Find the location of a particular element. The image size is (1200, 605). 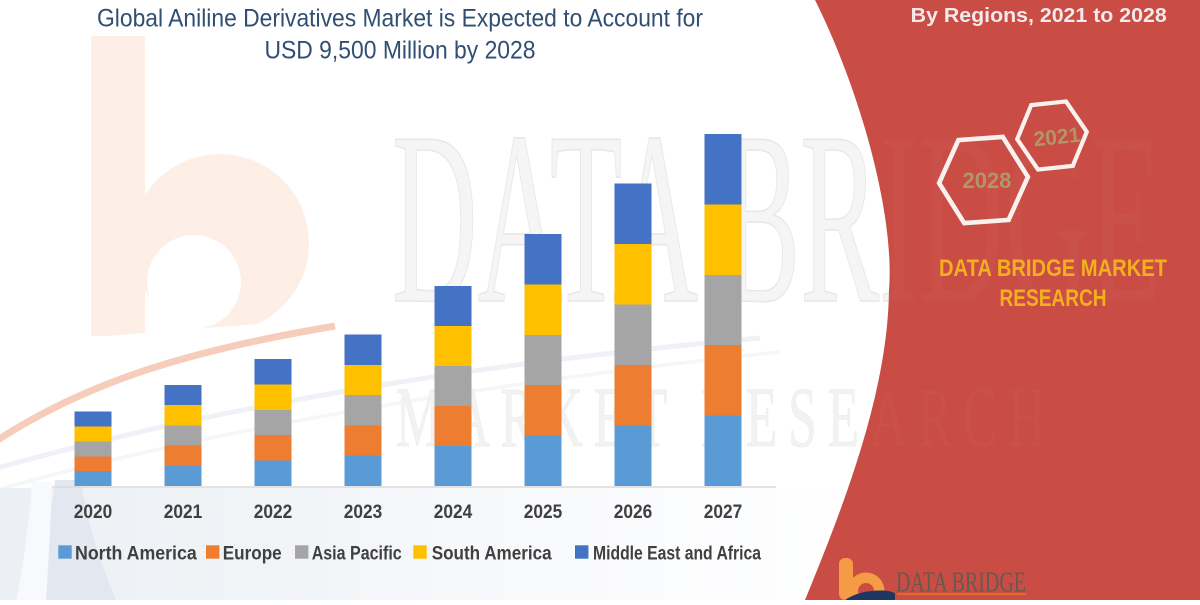

svg-text: 2020 is located at coordinates (93, 512).